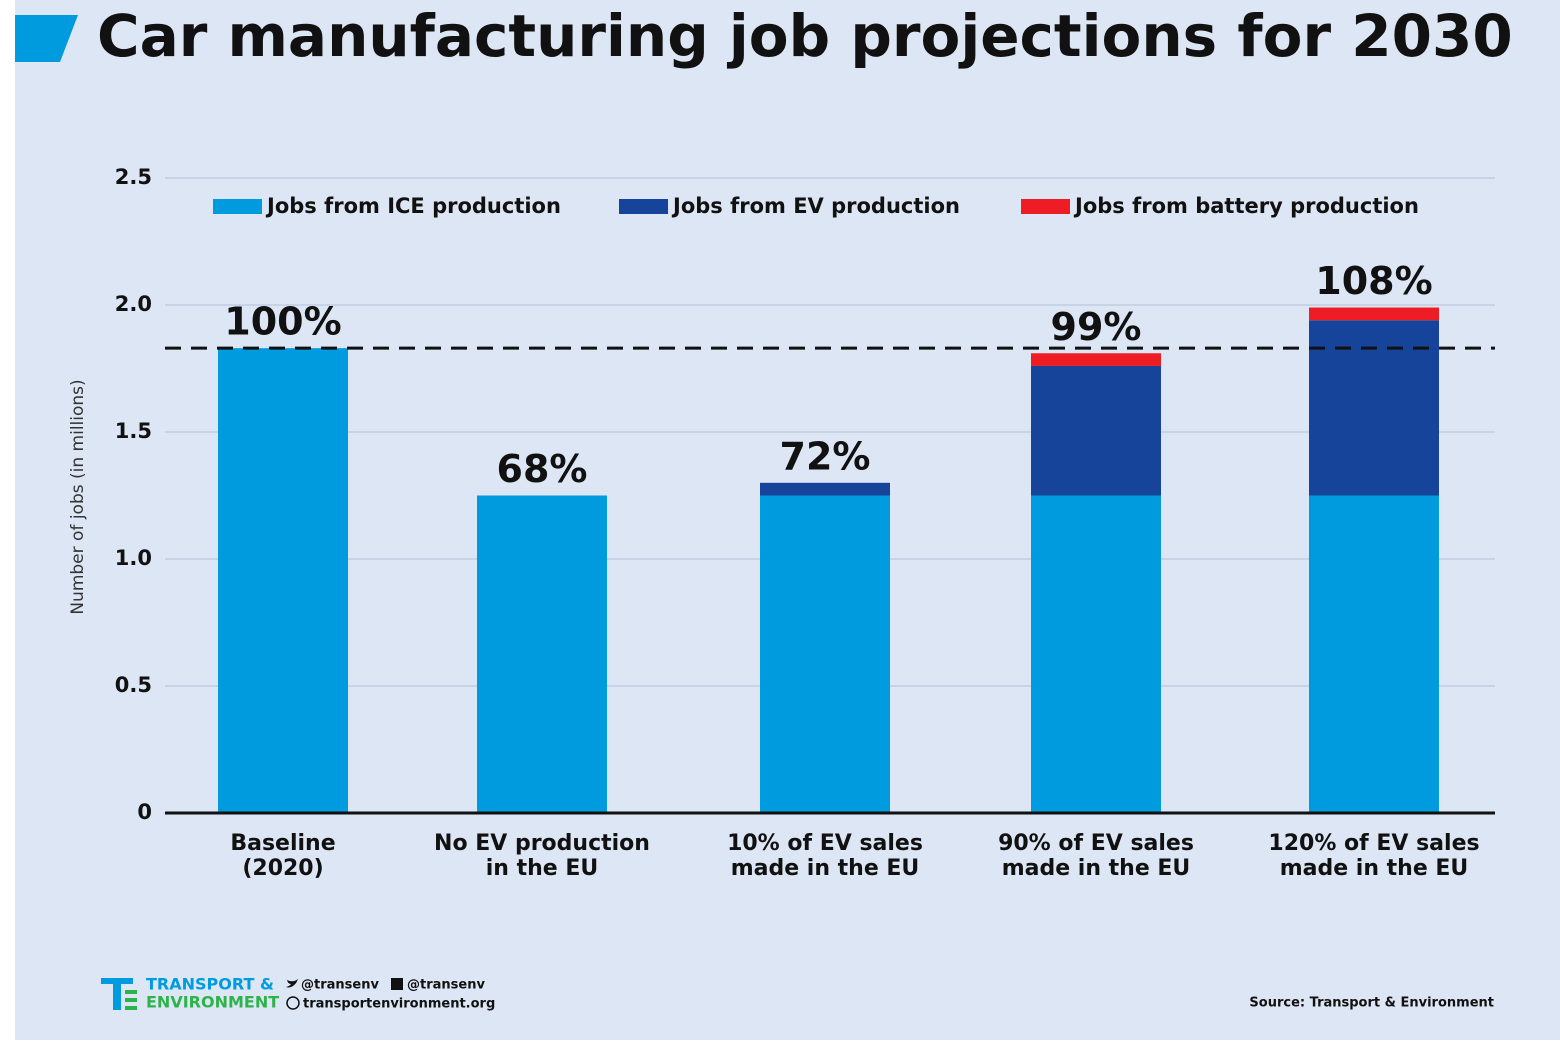 Image resolution: width=1560 pixels, height=1059 pixels. I want to click on logo-text: TRANSPORT &, so click(210, 984).